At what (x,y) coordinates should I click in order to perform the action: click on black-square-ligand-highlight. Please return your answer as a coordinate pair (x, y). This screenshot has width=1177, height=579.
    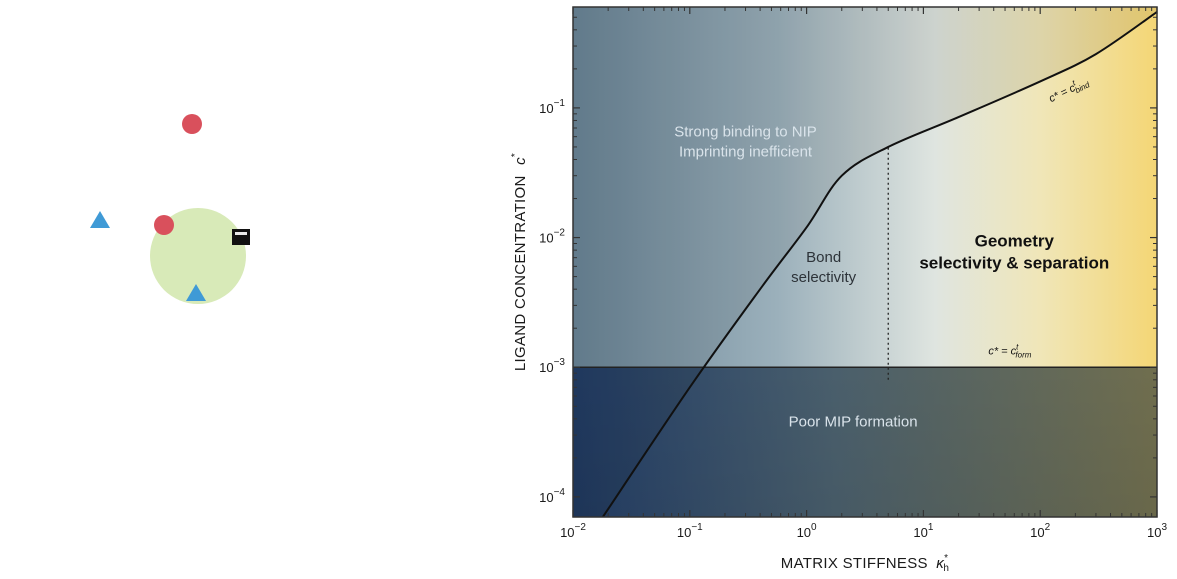
    Looking at the image, I should click on (241, 233).